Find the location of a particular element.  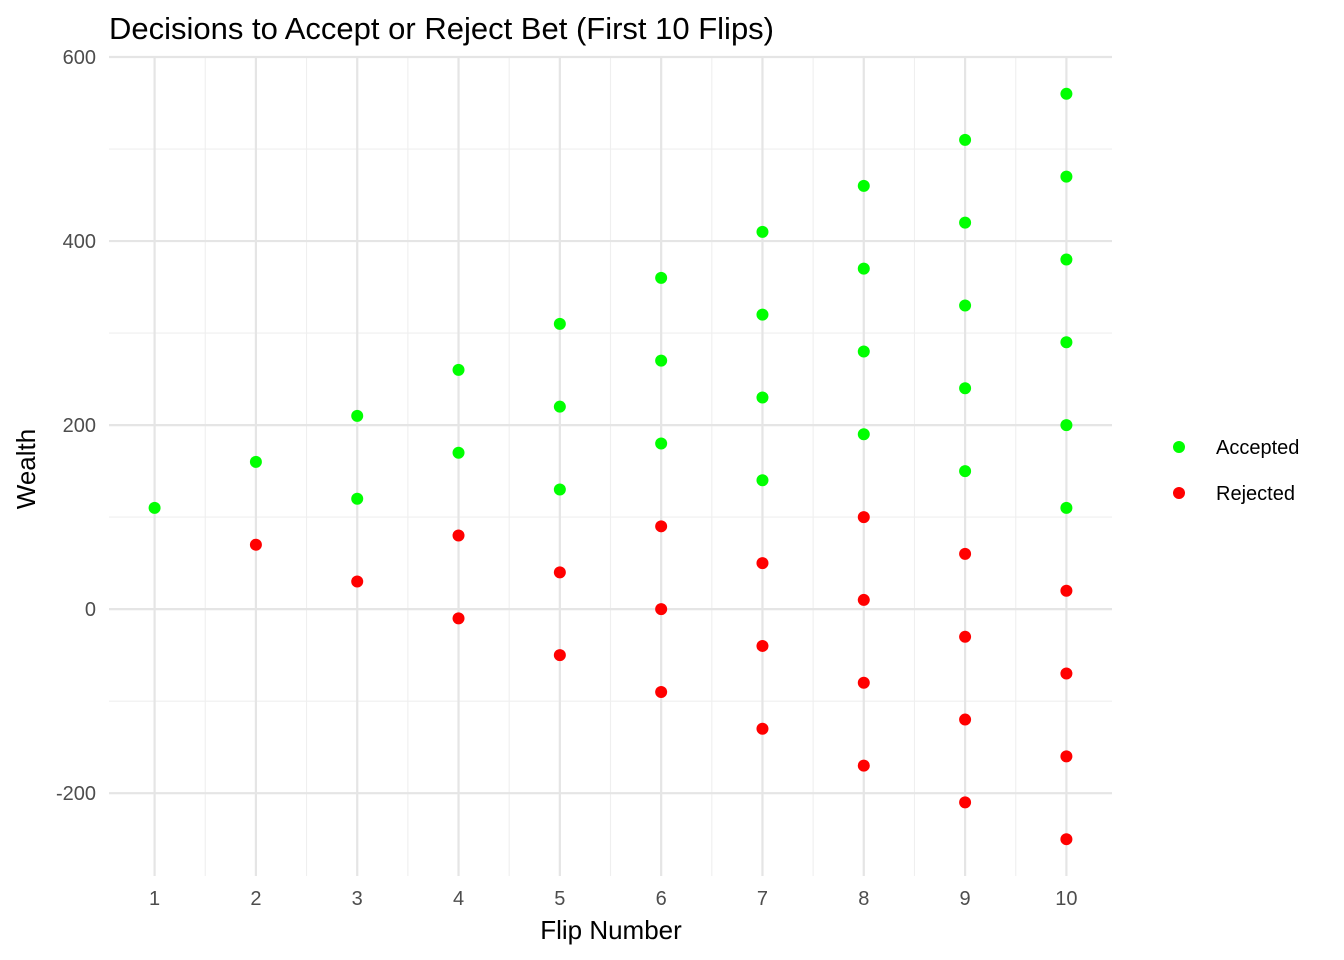

y-tick-label: -200 is located at coordinates (76, 794).